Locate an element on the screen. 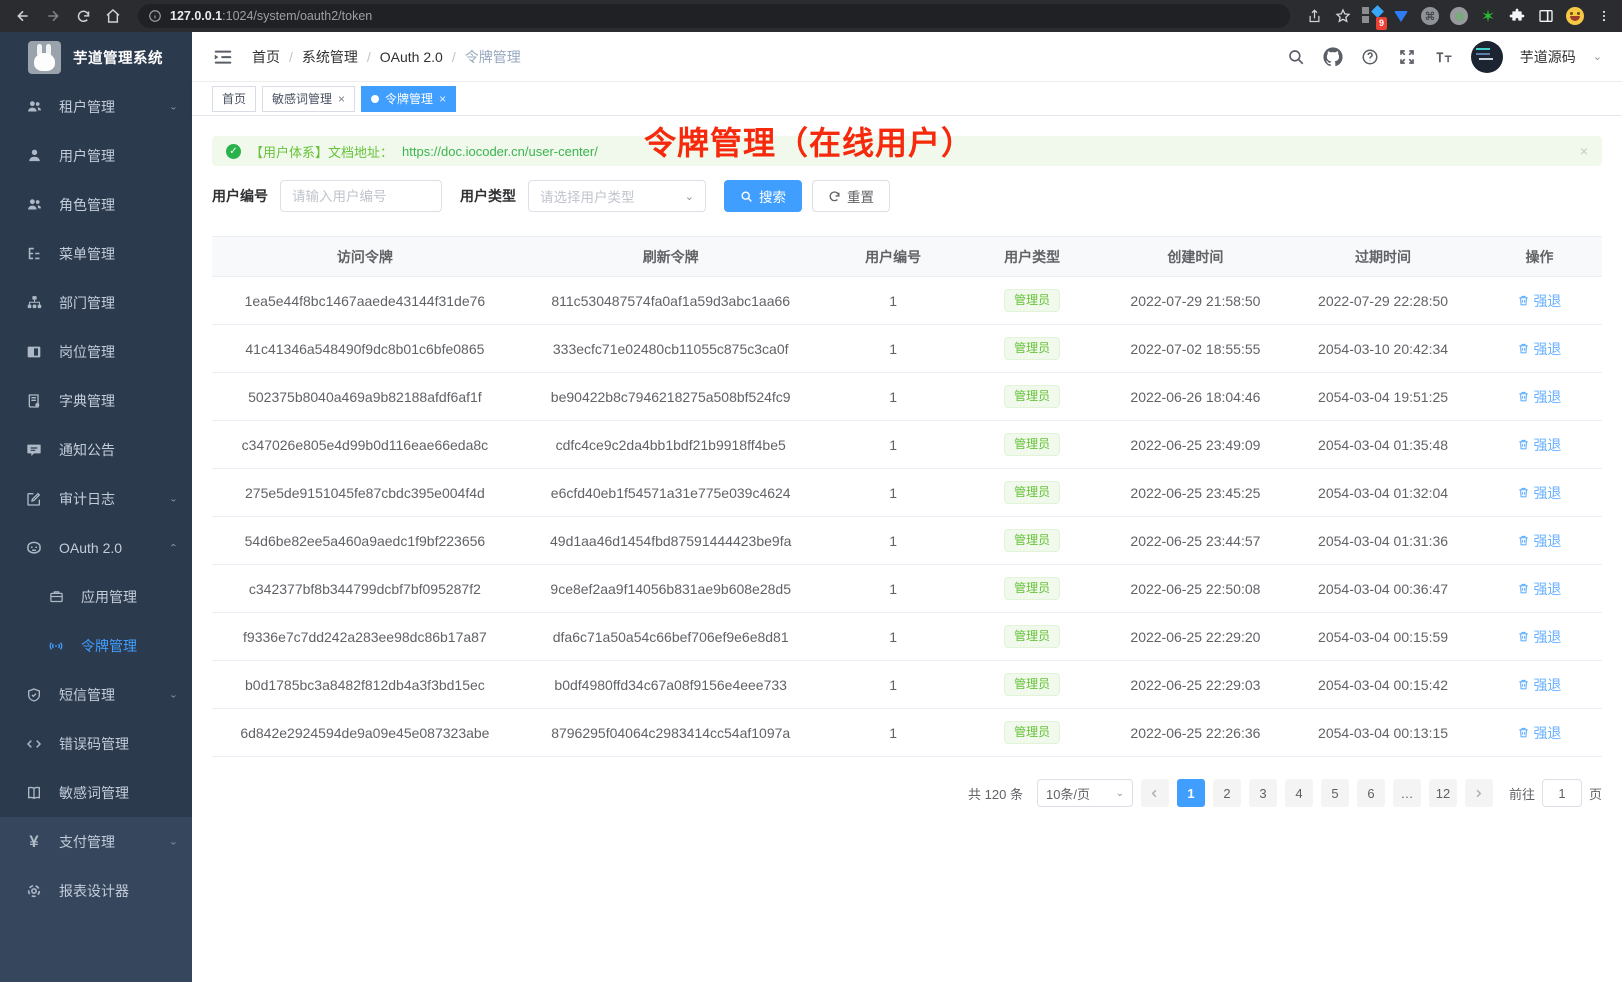  sidebar-item-user: 用户管理 is located at coordinates (96, 155).